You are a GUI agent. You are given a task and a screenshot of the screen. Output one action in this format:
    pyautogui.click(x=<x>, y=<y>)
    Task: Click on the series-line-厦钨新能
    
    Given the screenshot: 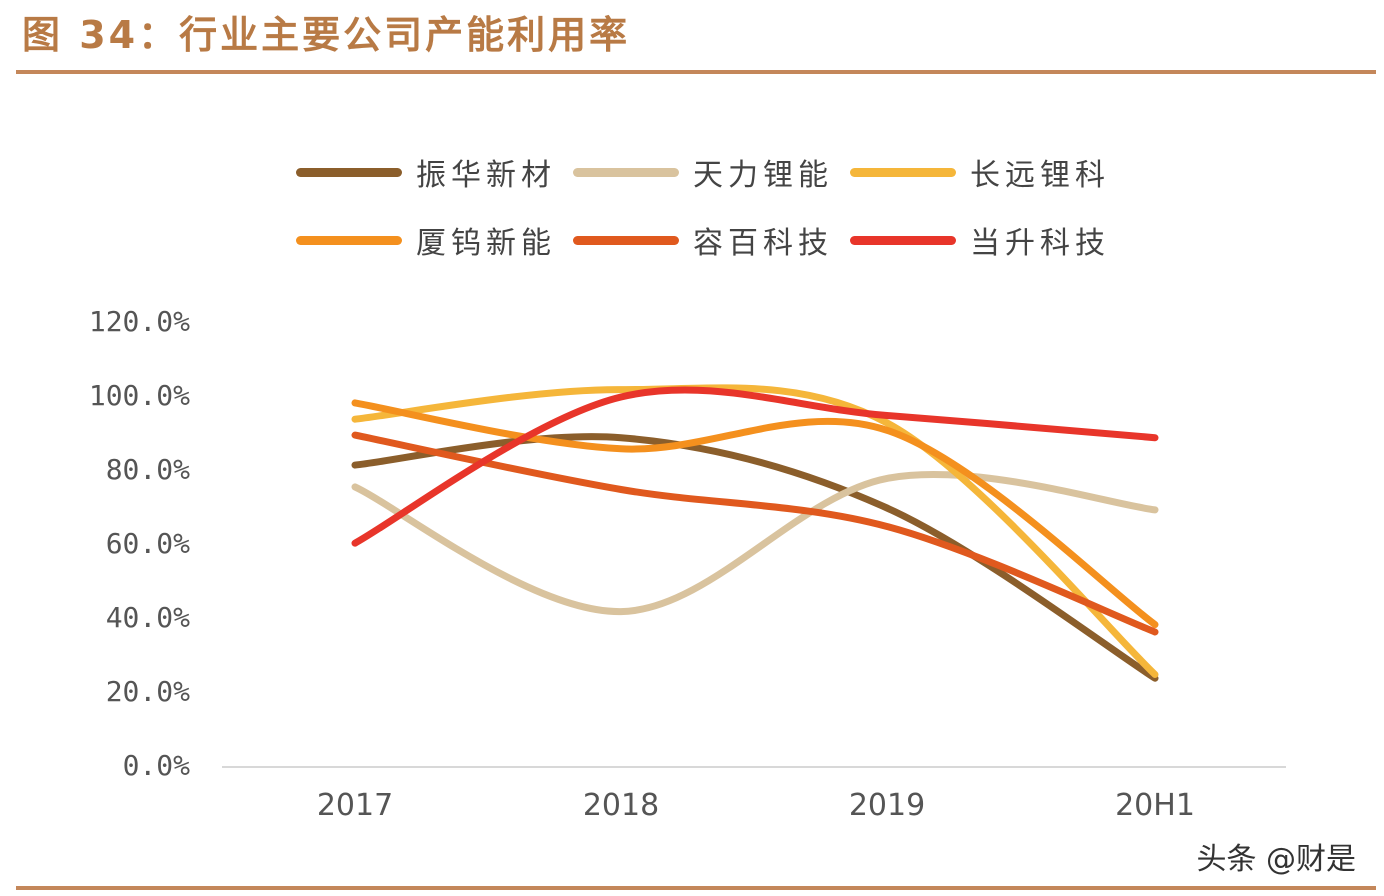 What is the action you would take?
    pyautogui.click(x=755, y=514)
    